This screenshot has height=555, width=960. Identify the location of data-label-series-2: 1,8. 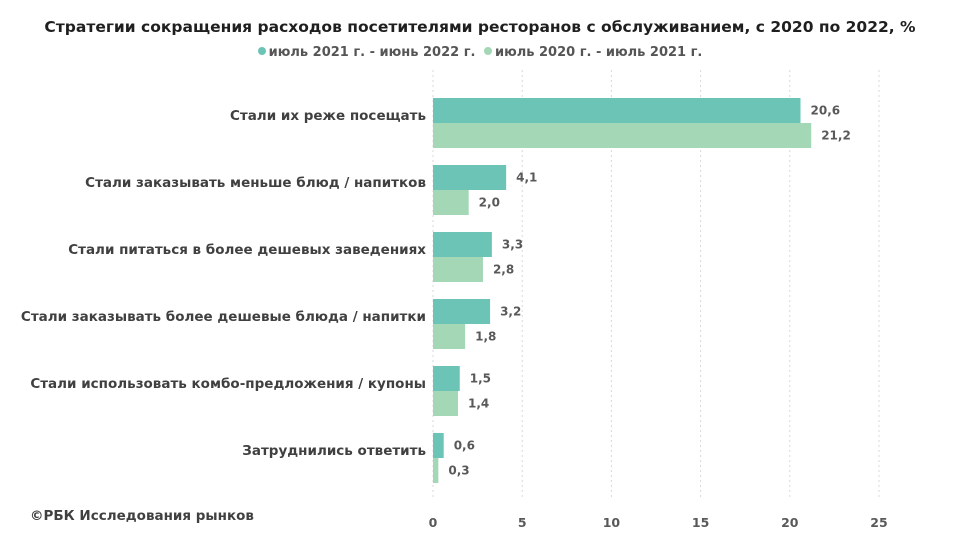
(485, 337).